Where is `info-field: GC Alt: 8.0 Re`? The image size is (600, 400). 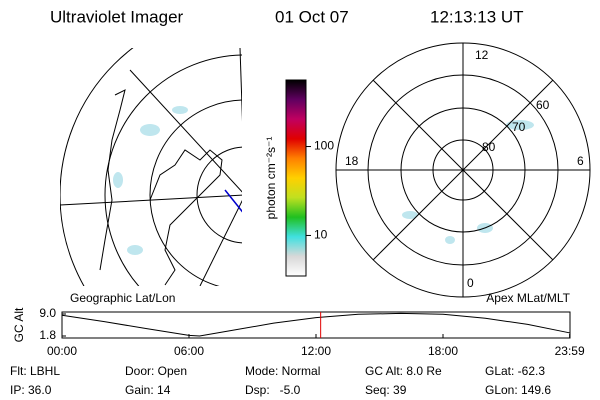 info-field: GC Alt: 8.0 Re is located at coordinates (403, 371).